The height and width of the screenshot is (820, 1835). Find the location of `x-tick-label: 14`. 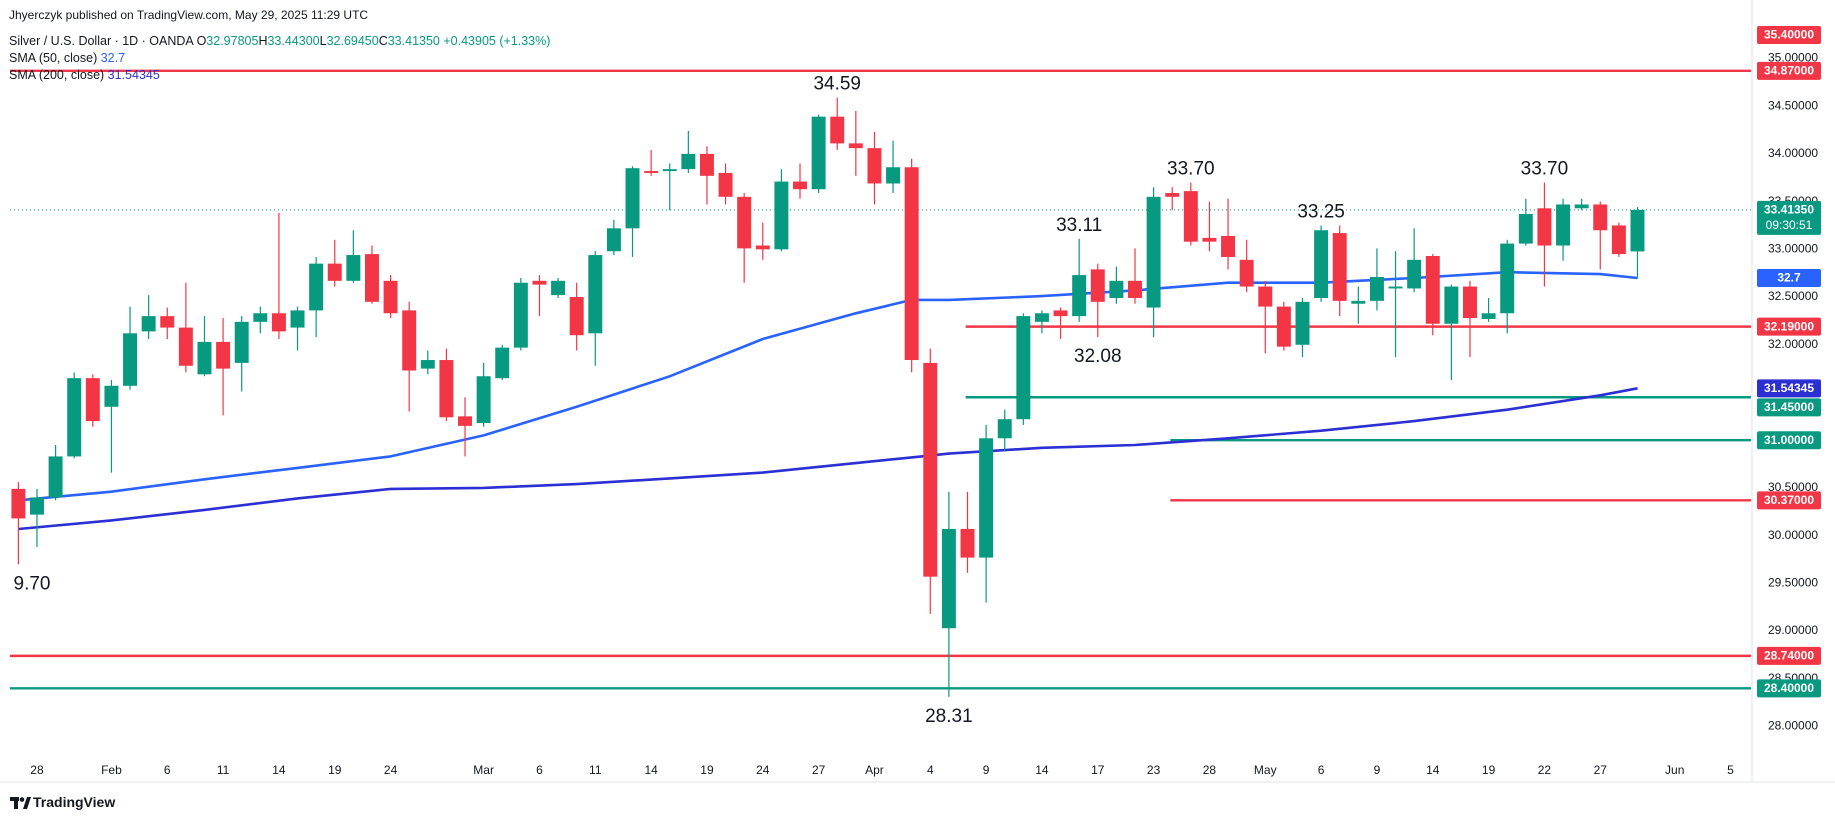

x-tick-label: 14 is located at coordinates (1042, 770).